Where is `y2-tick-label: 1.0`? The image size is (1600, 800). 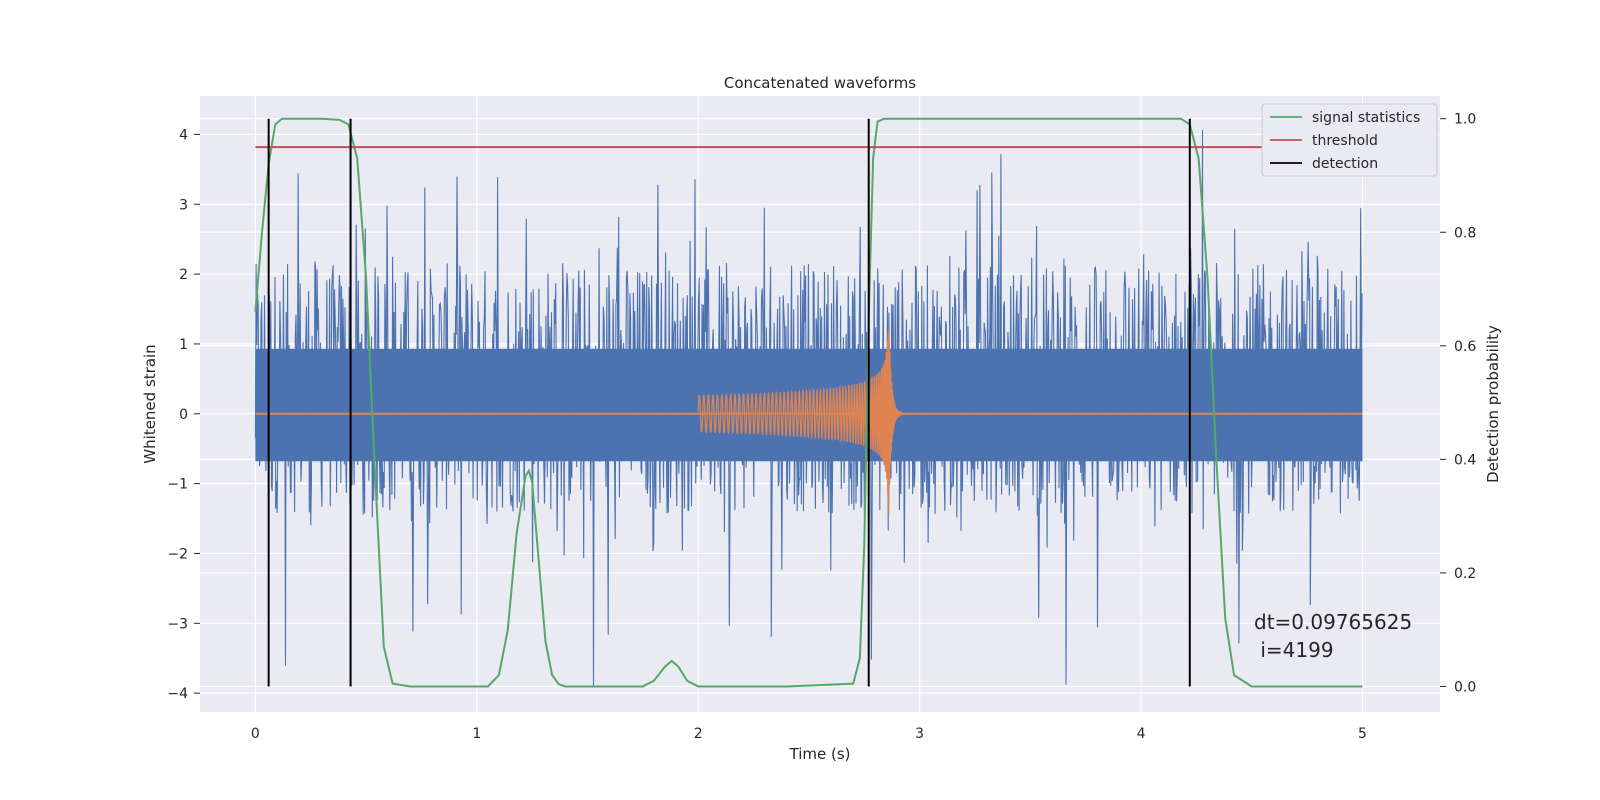 y2-tick-label: 1.0 is located at coordinates (1465, 120).